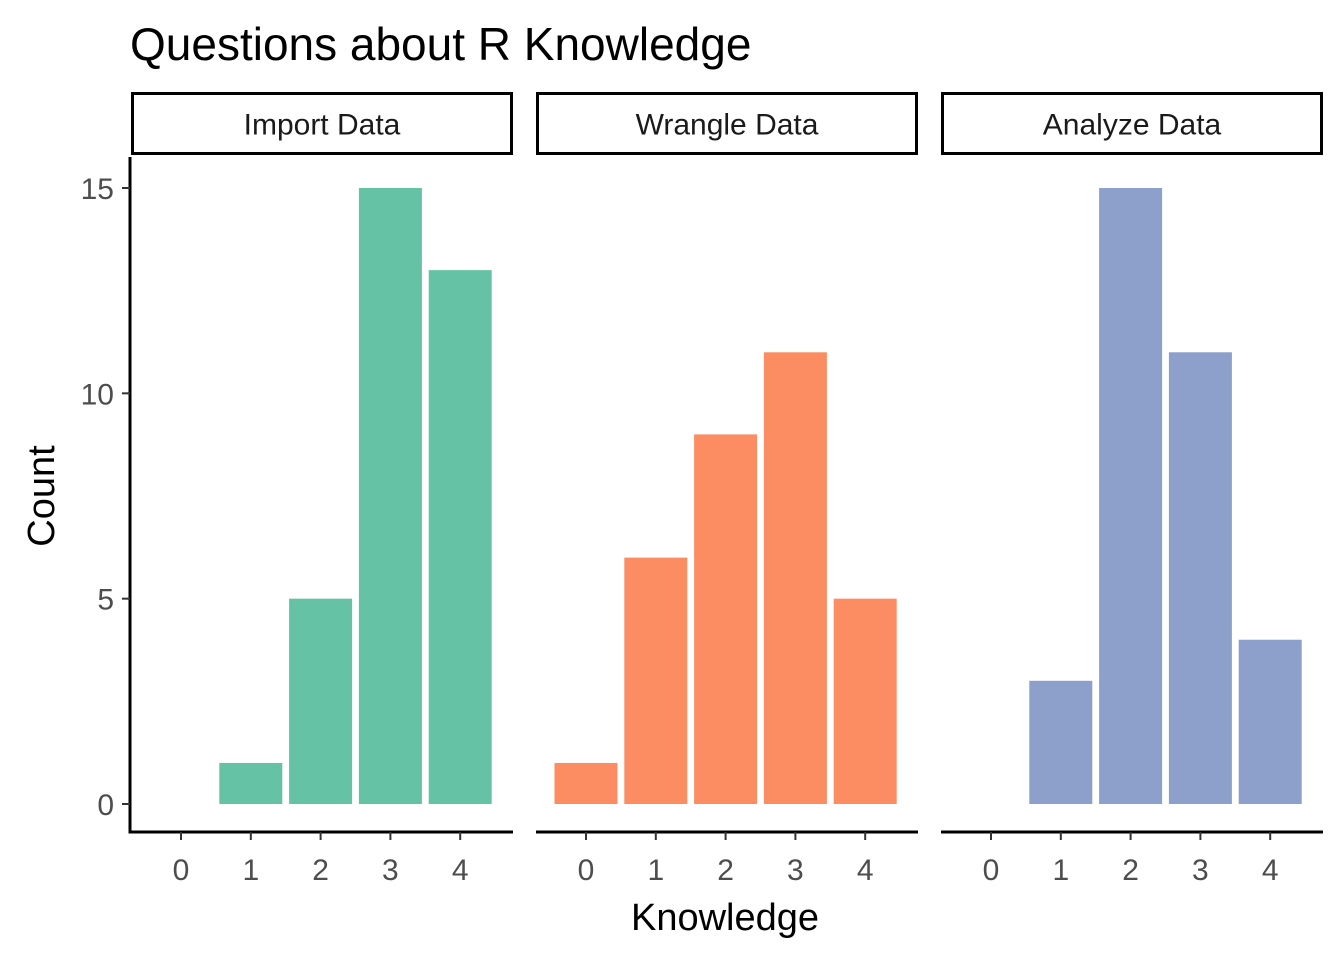  Describe the element at coordinates (105, 805) in the screenshot. I see `y-tick-label: 0` at that location.